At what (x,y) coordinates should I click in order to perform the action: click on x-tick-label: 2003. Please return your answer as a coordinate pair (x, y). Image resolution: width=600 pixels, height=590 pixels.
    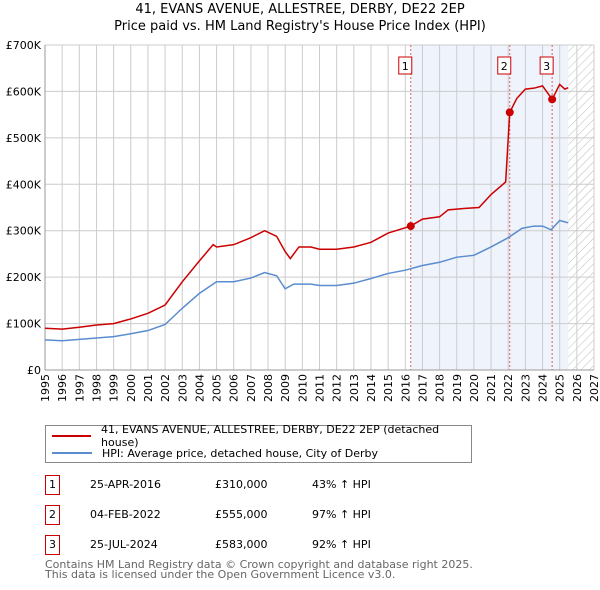
    Looking at the image, I should click on (182, 388).